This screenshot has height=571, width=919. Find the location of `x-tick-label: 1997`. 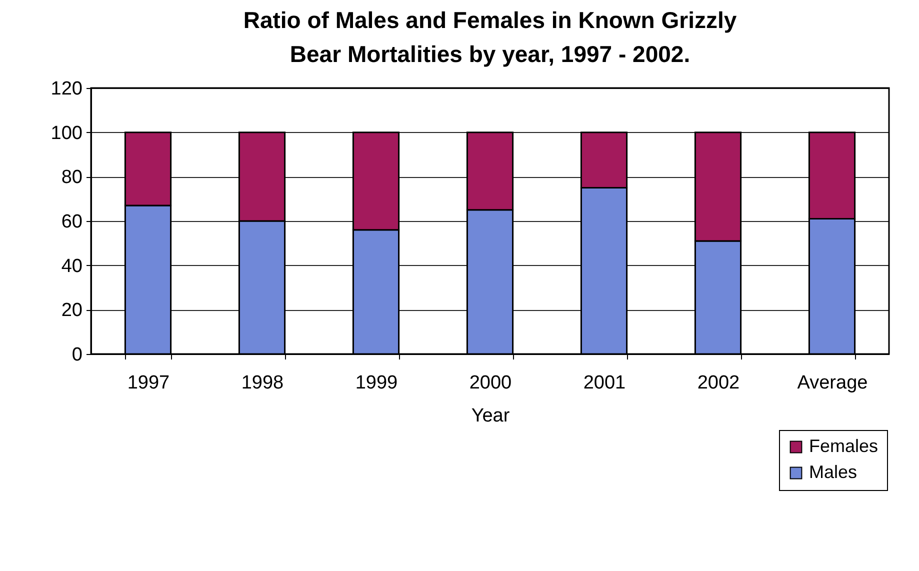

x-tick-label: 1997 is located at coordinates (148, 383).